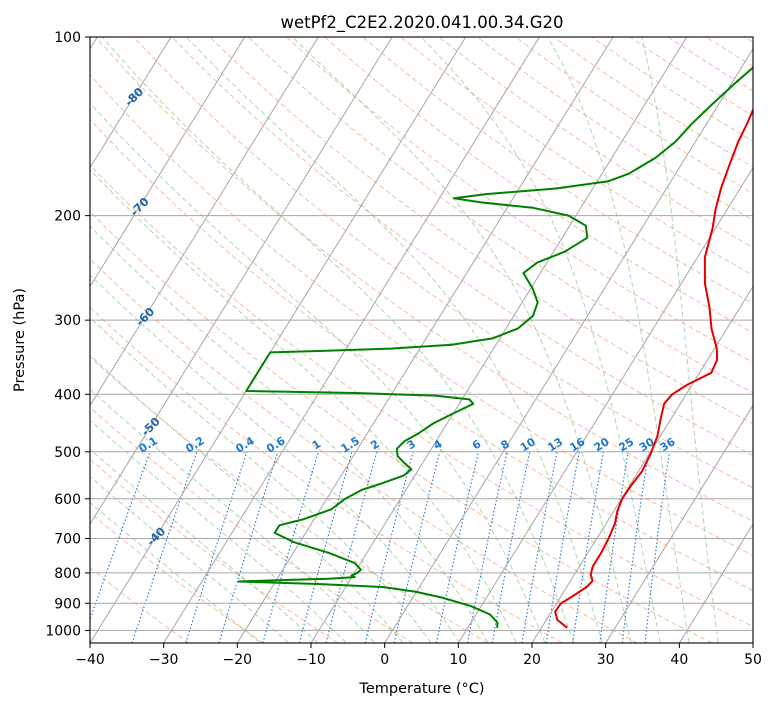 The image size is (775, 708). I want to click on y-tick-label: 600, so click(67, 500).